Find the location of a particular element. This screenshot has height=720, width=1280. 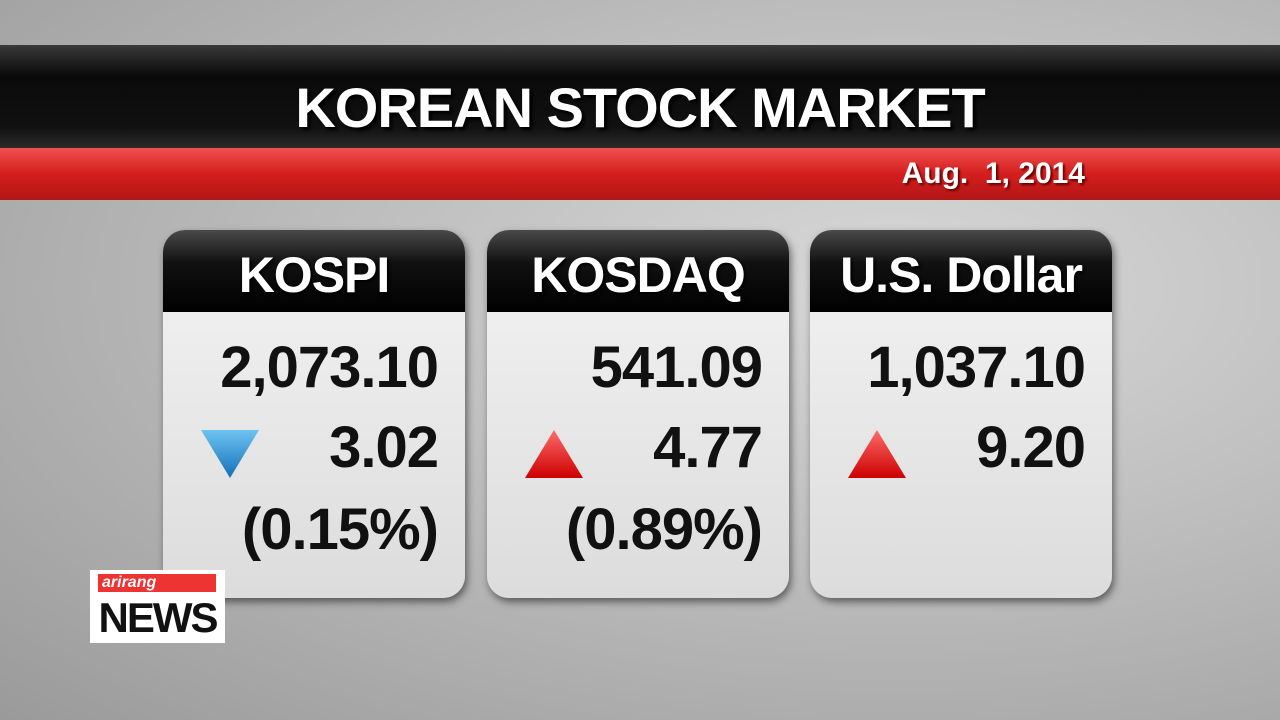

title-band is located at coordinates (640, 96).